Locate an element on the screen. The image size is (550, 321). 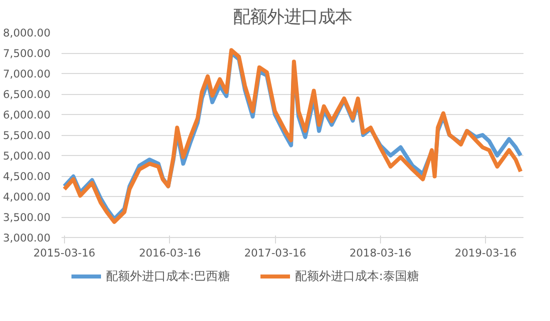
legend-label: 配额外进口成本:巴西糖 is located at coordinates (168, 276).